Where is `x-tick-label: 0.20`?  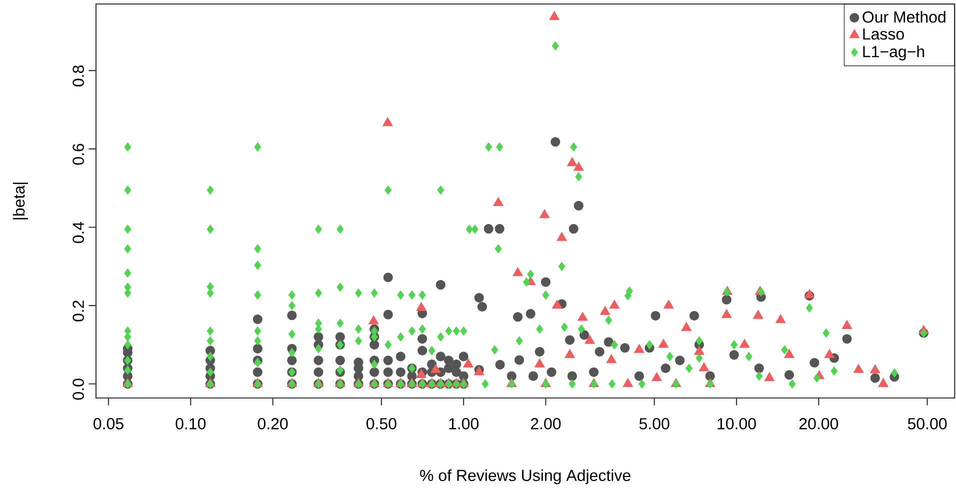 x-tick-label: 0.20 is located at coordinates (273, 424).